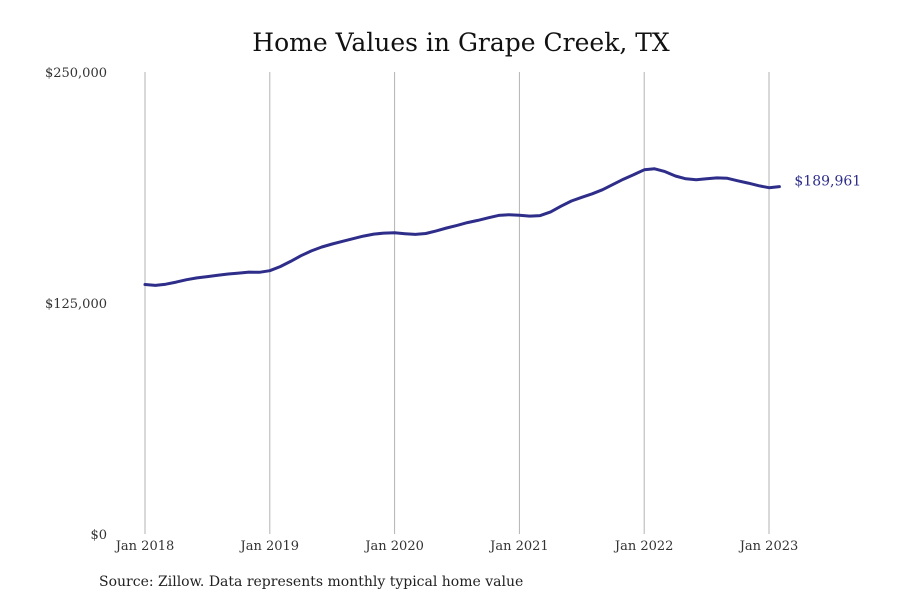 The width and height of the screenshot is (900, 600). What do you see at coordinates (768, 546) in the screenshot?
I see `x-tick-label: Jan 2023` at bounding box center [768, 546].